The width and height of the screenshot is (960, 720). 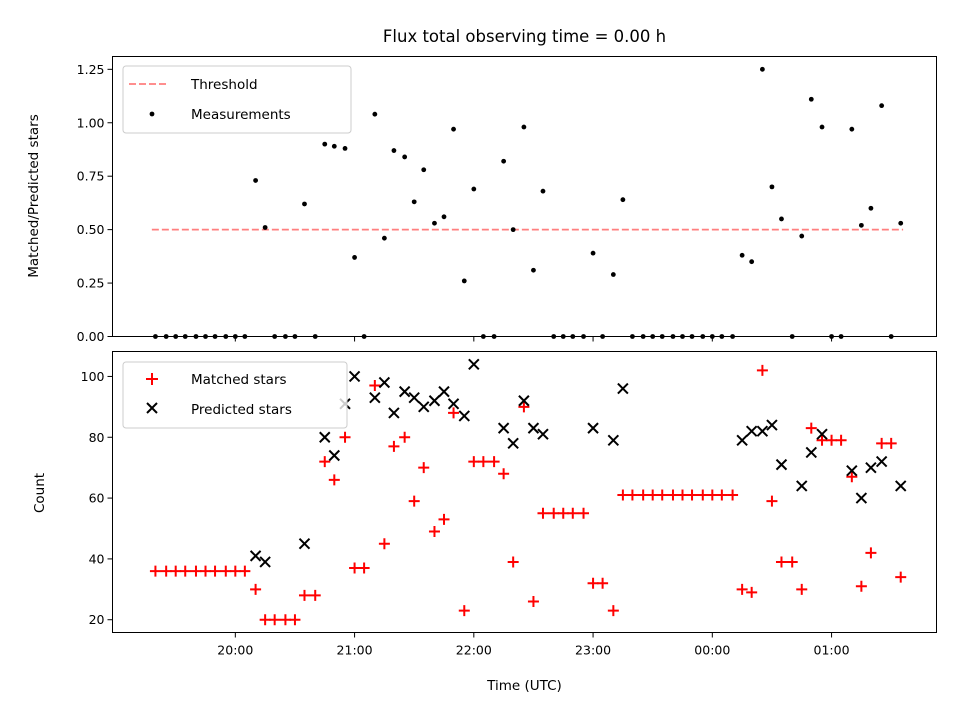 What do you see at coordinates (91, 336) in the screenshot?
I see `top-y-tick-label: 0.00` at bounding box center [91, 336].